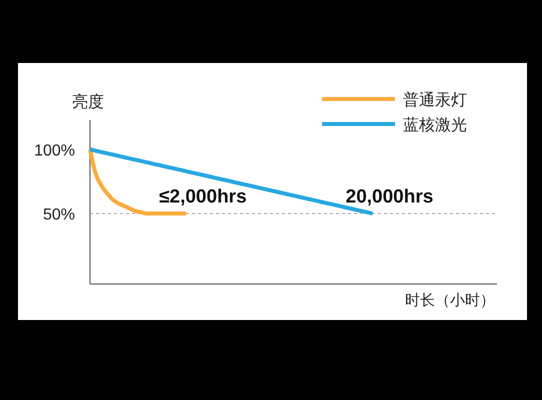  Describe the element at coordinates (58, 215) in the screenshot. I see `y-tick-label: 50%` at that location.